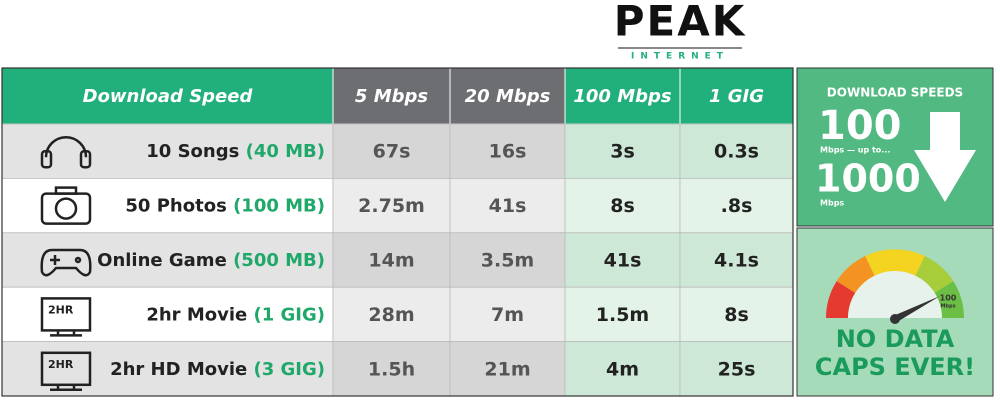 This screenshot has width=1000, height=404. What do you see at coordinates (279, 206) in the screenshot?
I see `row-size: (100 MB)` at bounding box center [279, 206].